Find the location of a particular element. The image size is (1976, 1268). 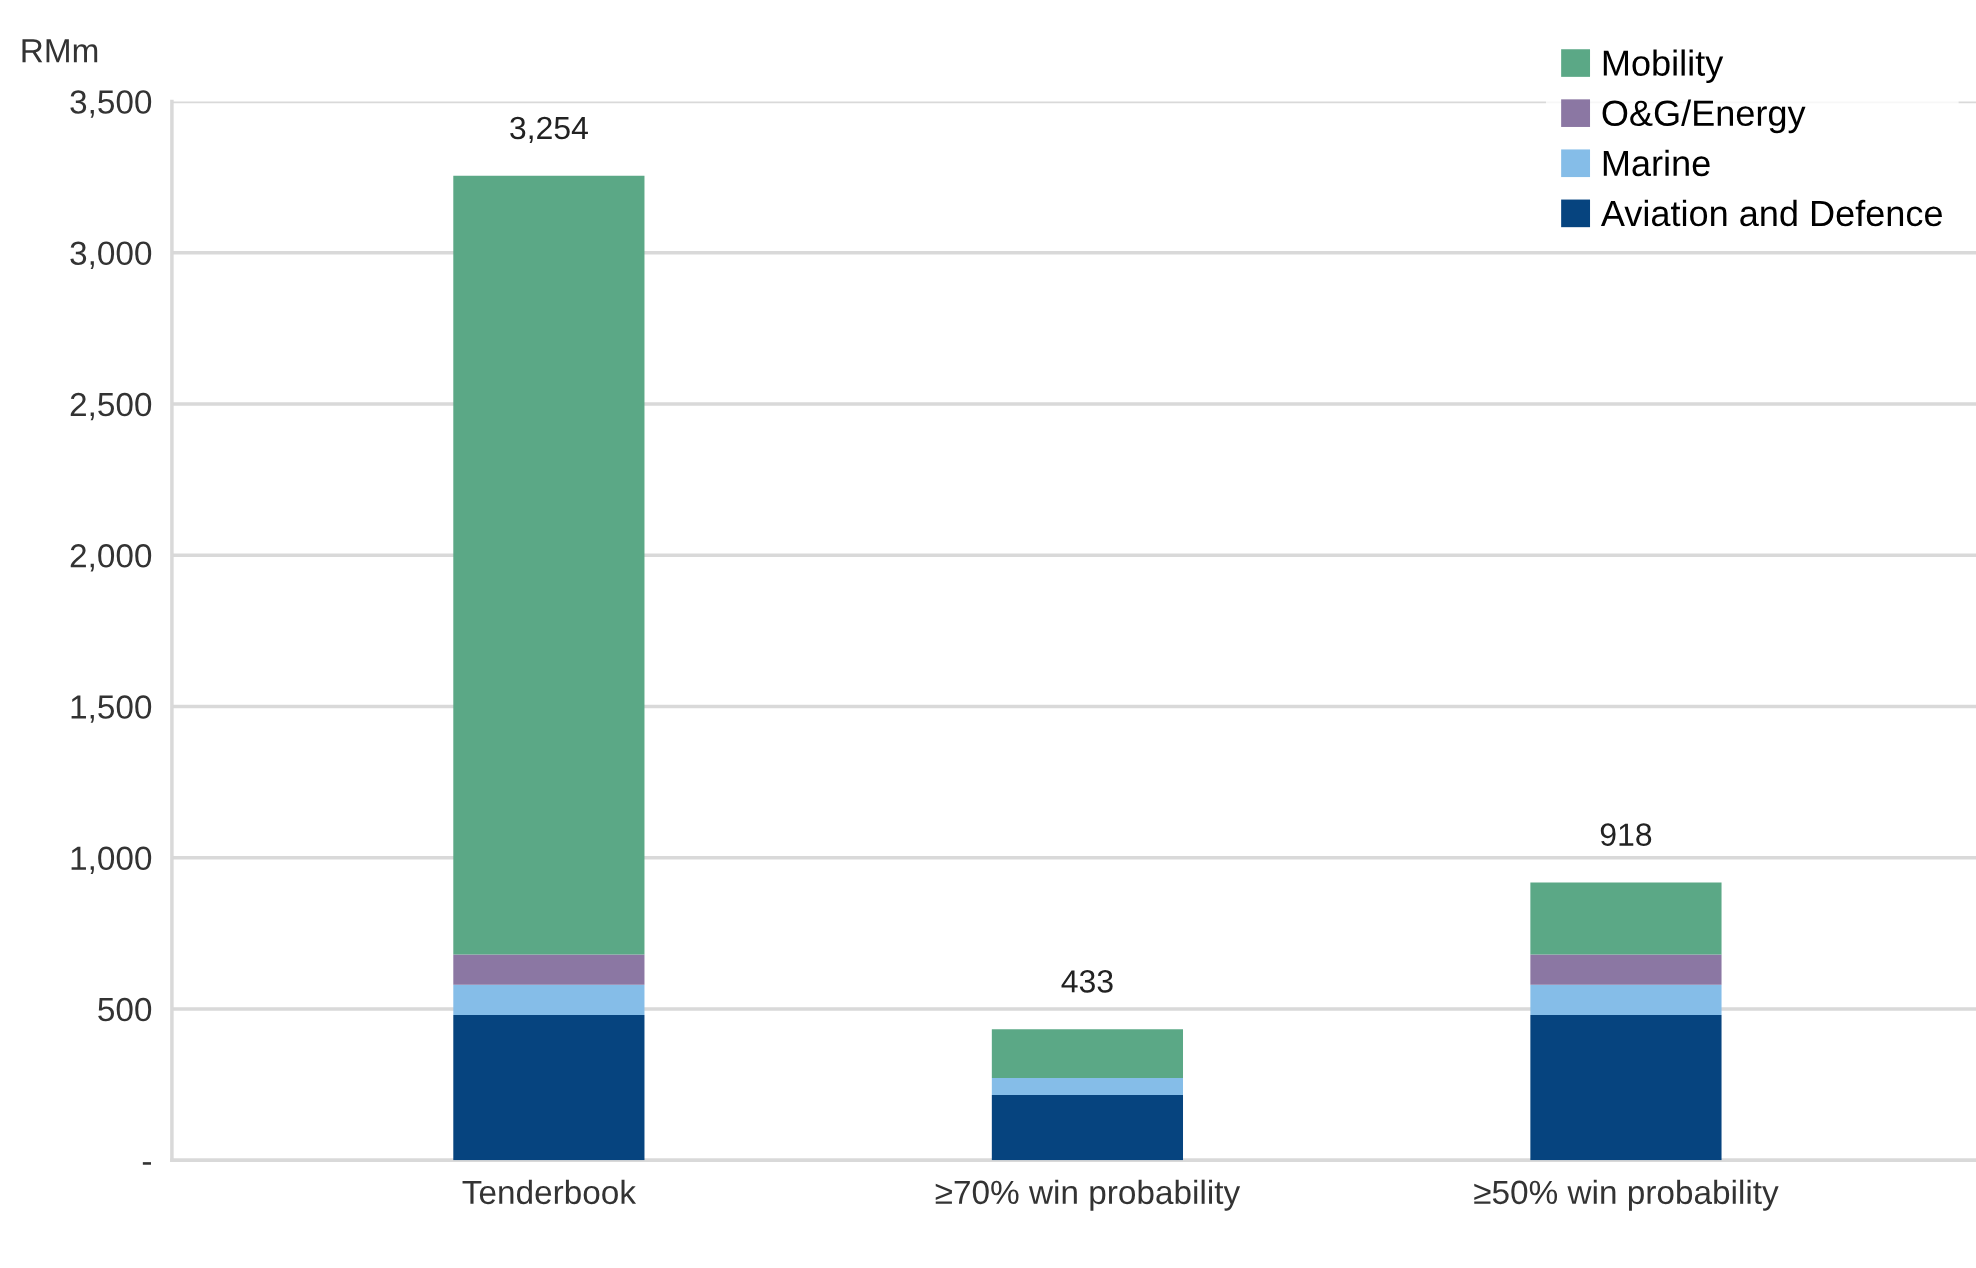

legend-label: O&G/Energy is located at coordinates (1704, 116).